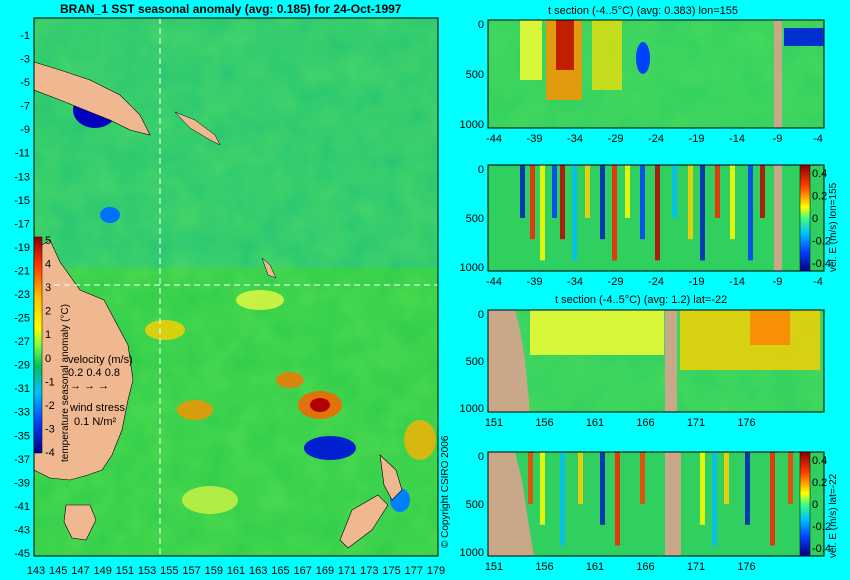 Image resolution: width=850 pixels, height=580 pixels. What do you see at coordinates (833, 515) in the screenshot?
I see `panel-4-side-label: vel. E (m/s) lat=-22` at bounding box center [833, 515].